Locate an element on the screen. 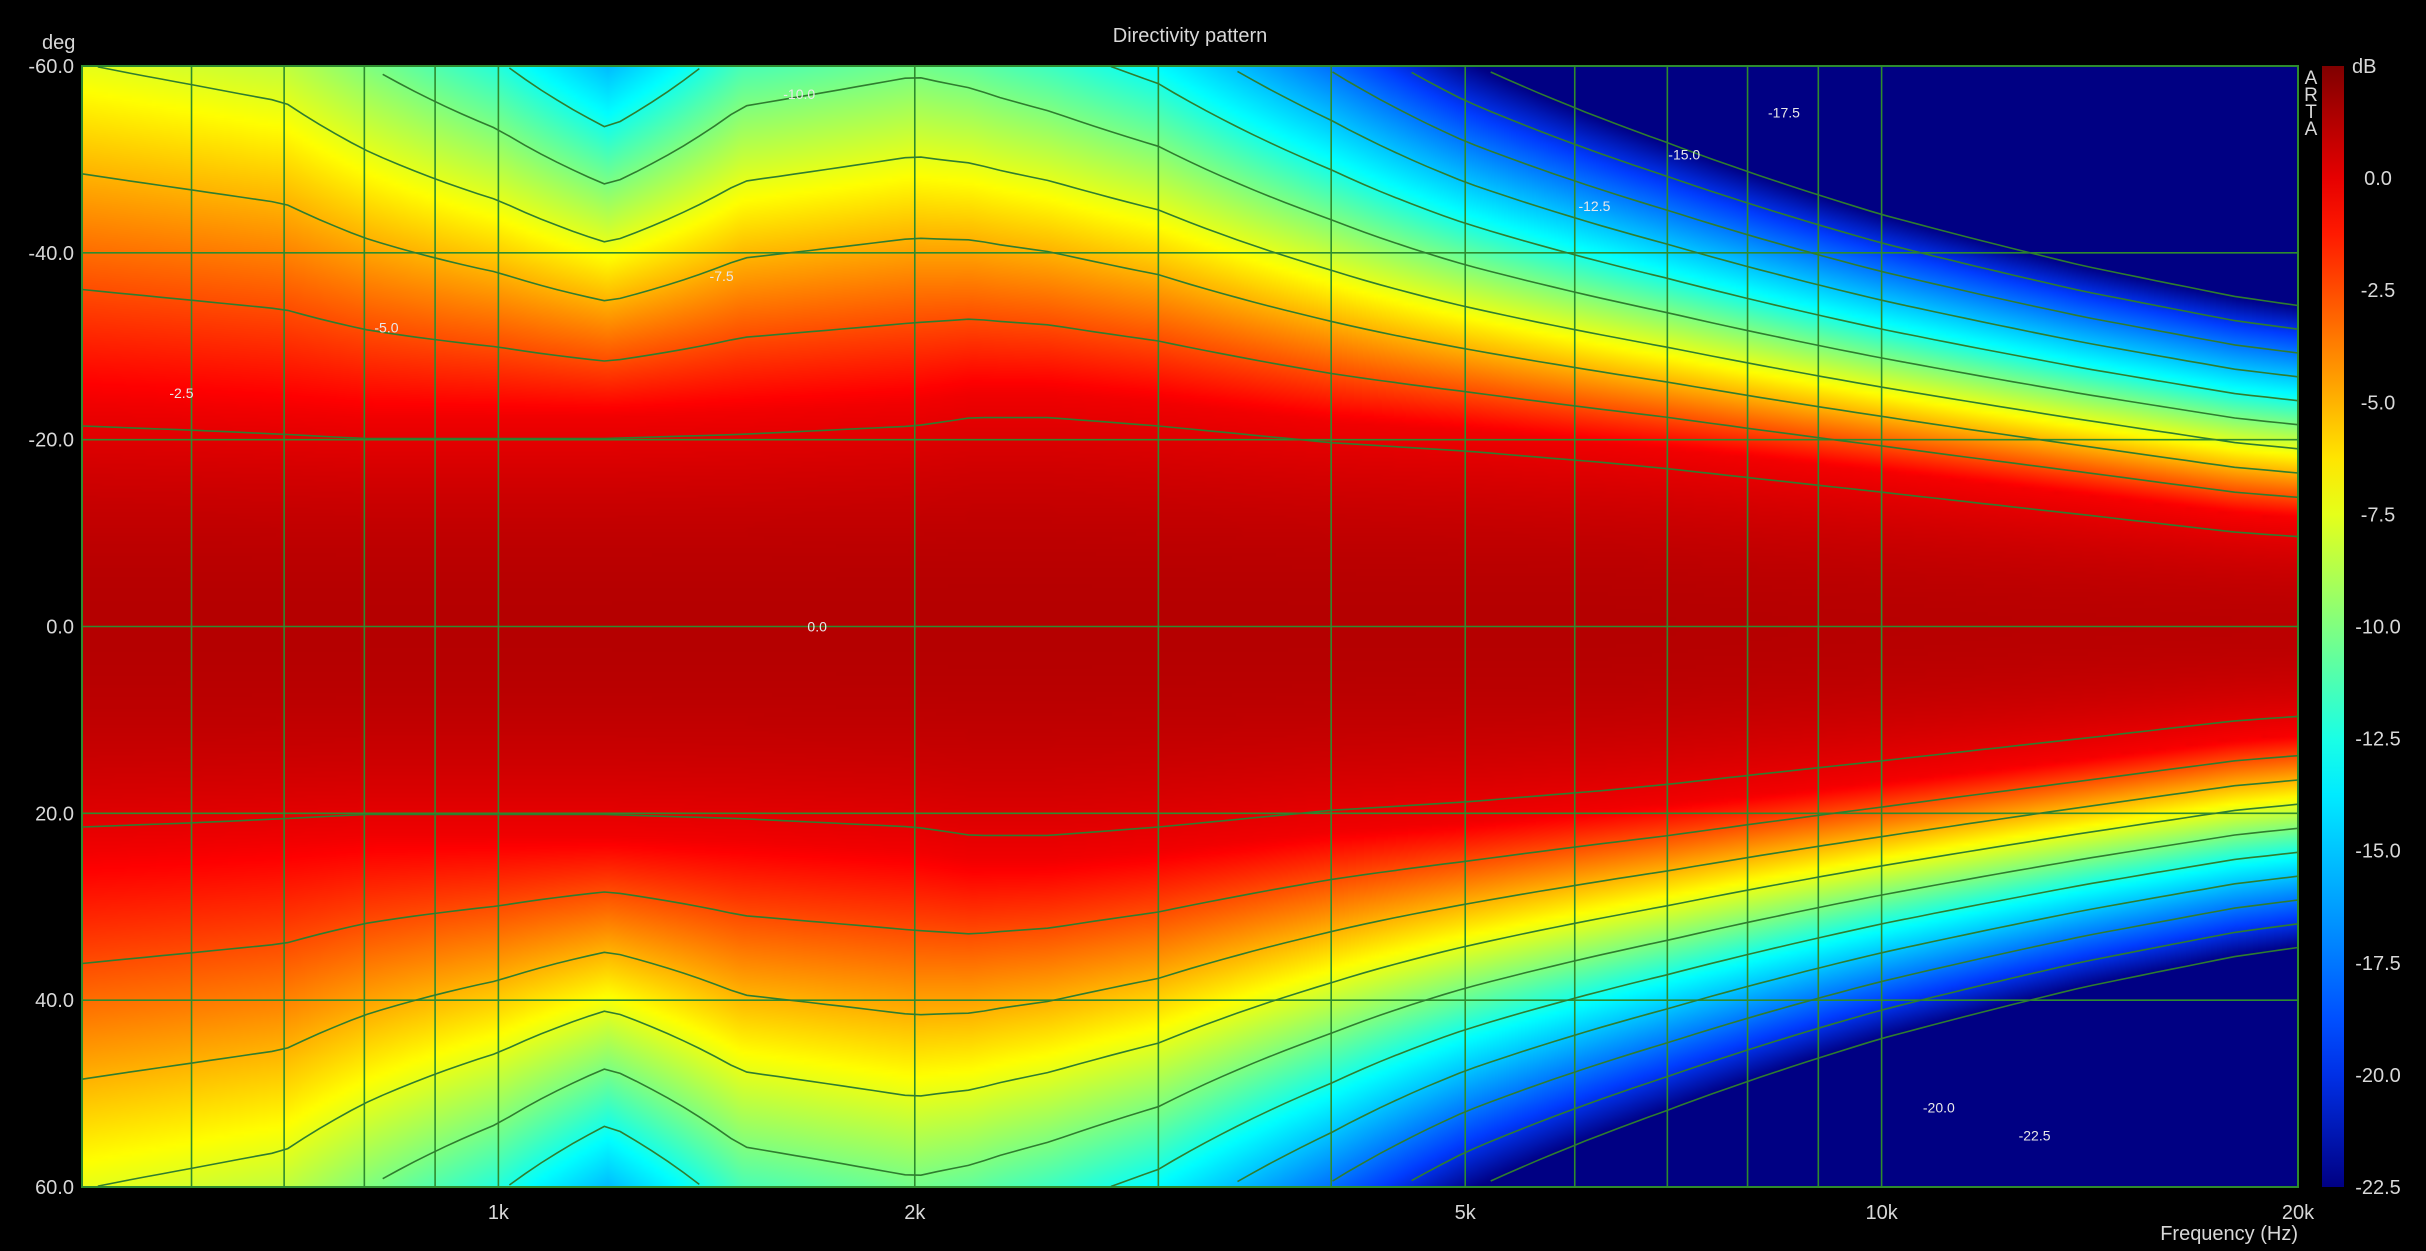 The width and height of the screenshot is (2426, 1251). y-tick-label: 20.0 is located at coordinates (54, 814).